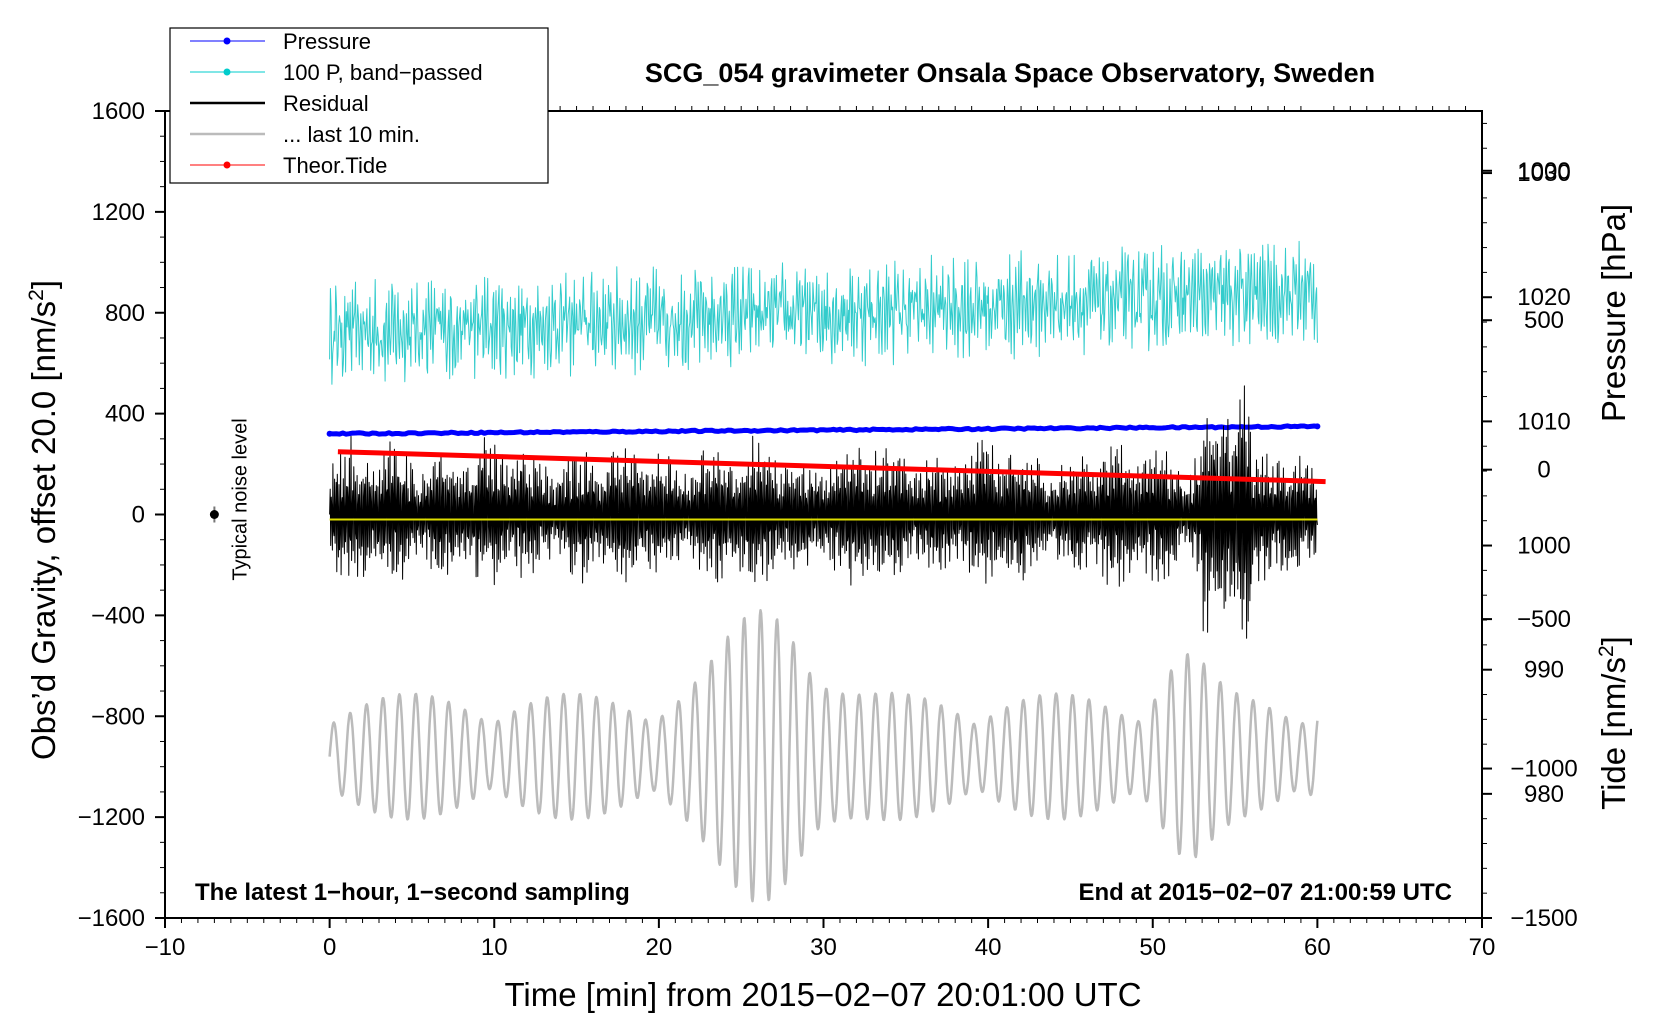 The width and height of the screenshot is (1660, 1020). I want to click on x-tick-label: −10, so click(165, 947).